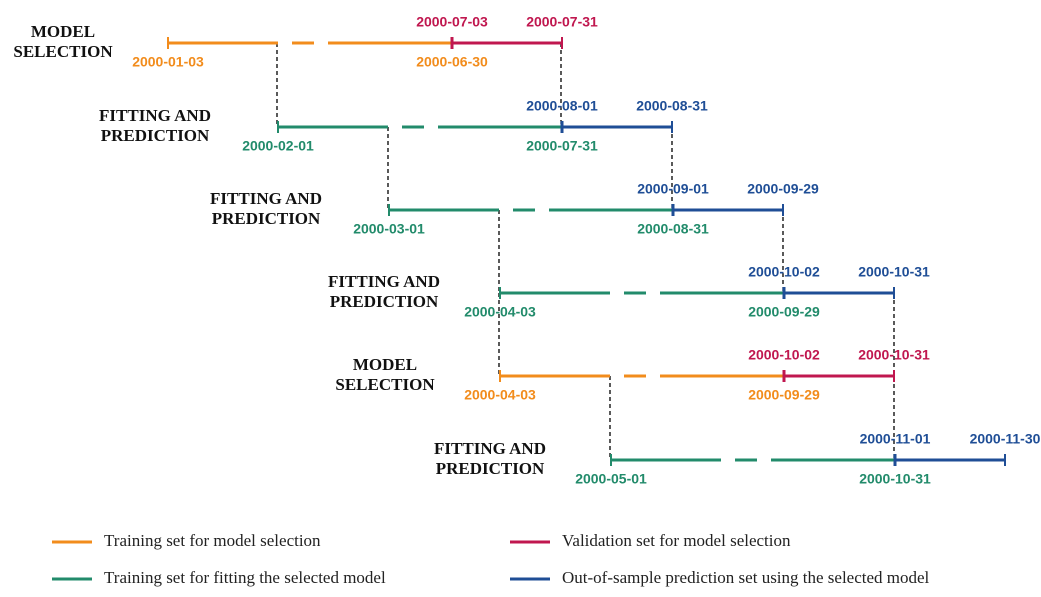  Describe the element at coordinates (1005, 439) in the screenshot. I see `date-label: 2000-11-30` at that location.